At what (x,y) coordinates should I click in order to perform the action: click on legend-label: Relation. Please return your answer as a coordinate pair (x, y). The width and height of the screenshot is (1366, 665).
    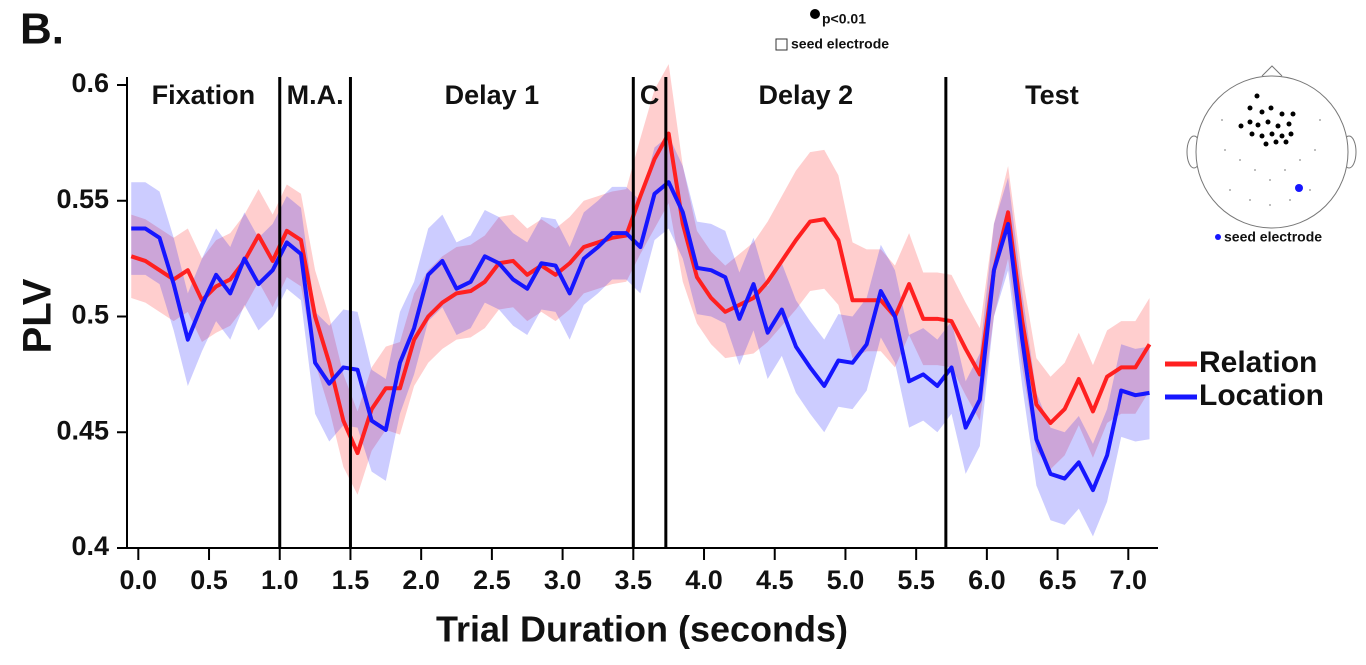
    Looking at the image, I should click on (1258, 362).